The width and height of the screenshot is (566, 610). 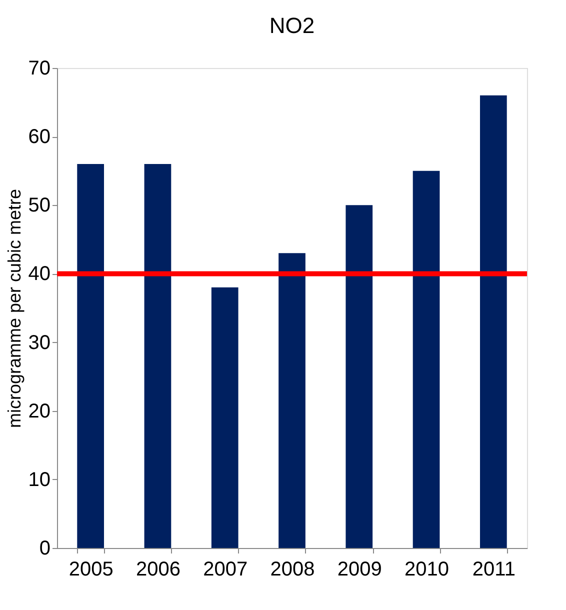 What do you see at coordinates (39, 137) in the screenshot?
I see `y-tick-label: 60` at bounding box center [39, 137].